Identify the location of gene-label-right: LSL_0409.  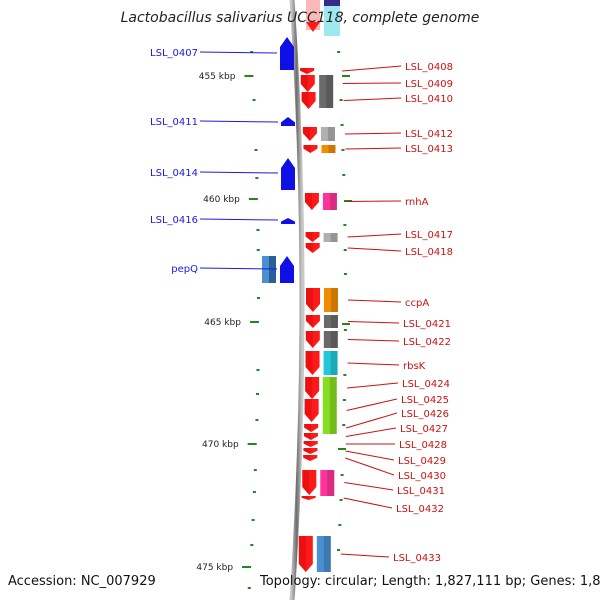
(429, 84).